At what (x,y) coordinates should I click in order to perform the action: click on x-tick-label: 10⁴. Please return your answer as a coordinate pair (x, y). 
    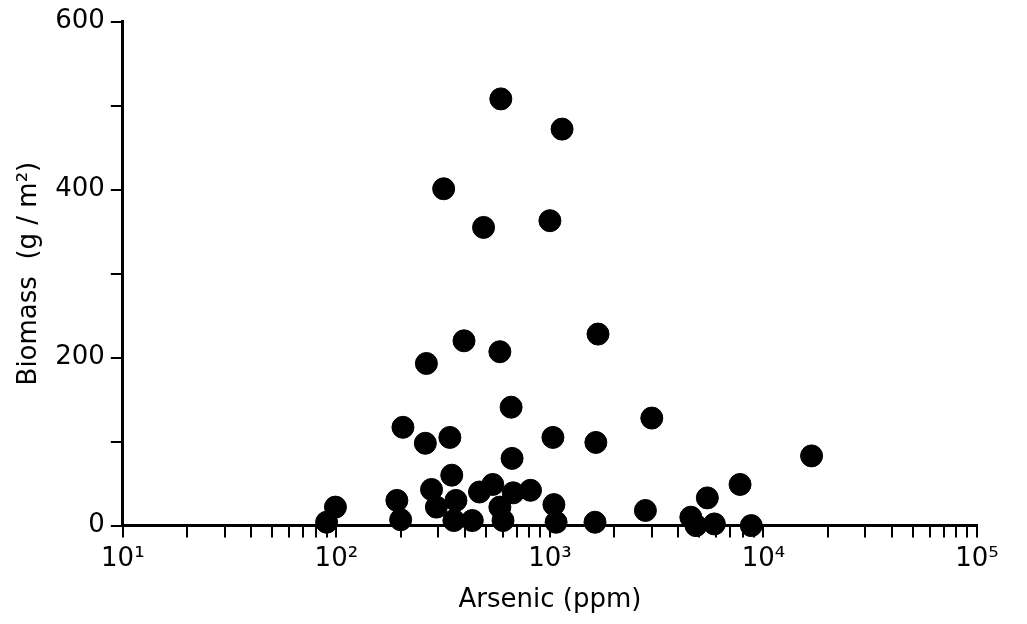
    Looking at the image, I should click on (763, 556).